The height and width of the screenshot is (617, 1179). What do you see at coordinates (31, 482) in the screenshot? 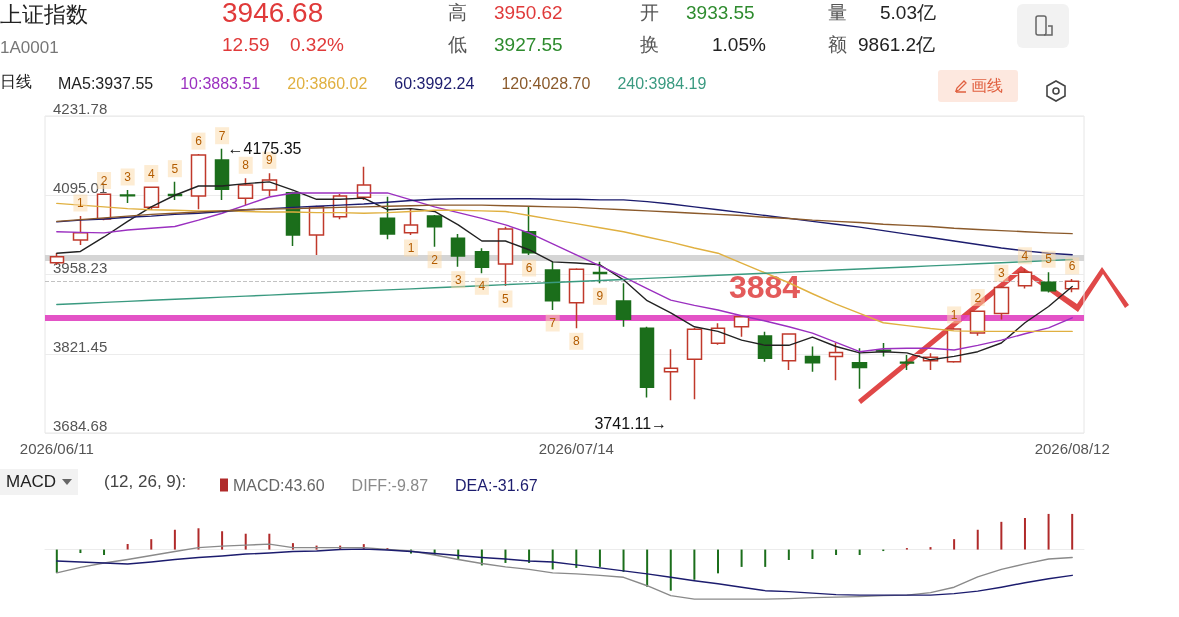
I see `chart-title: MACD` at bounding box center [31, 482].